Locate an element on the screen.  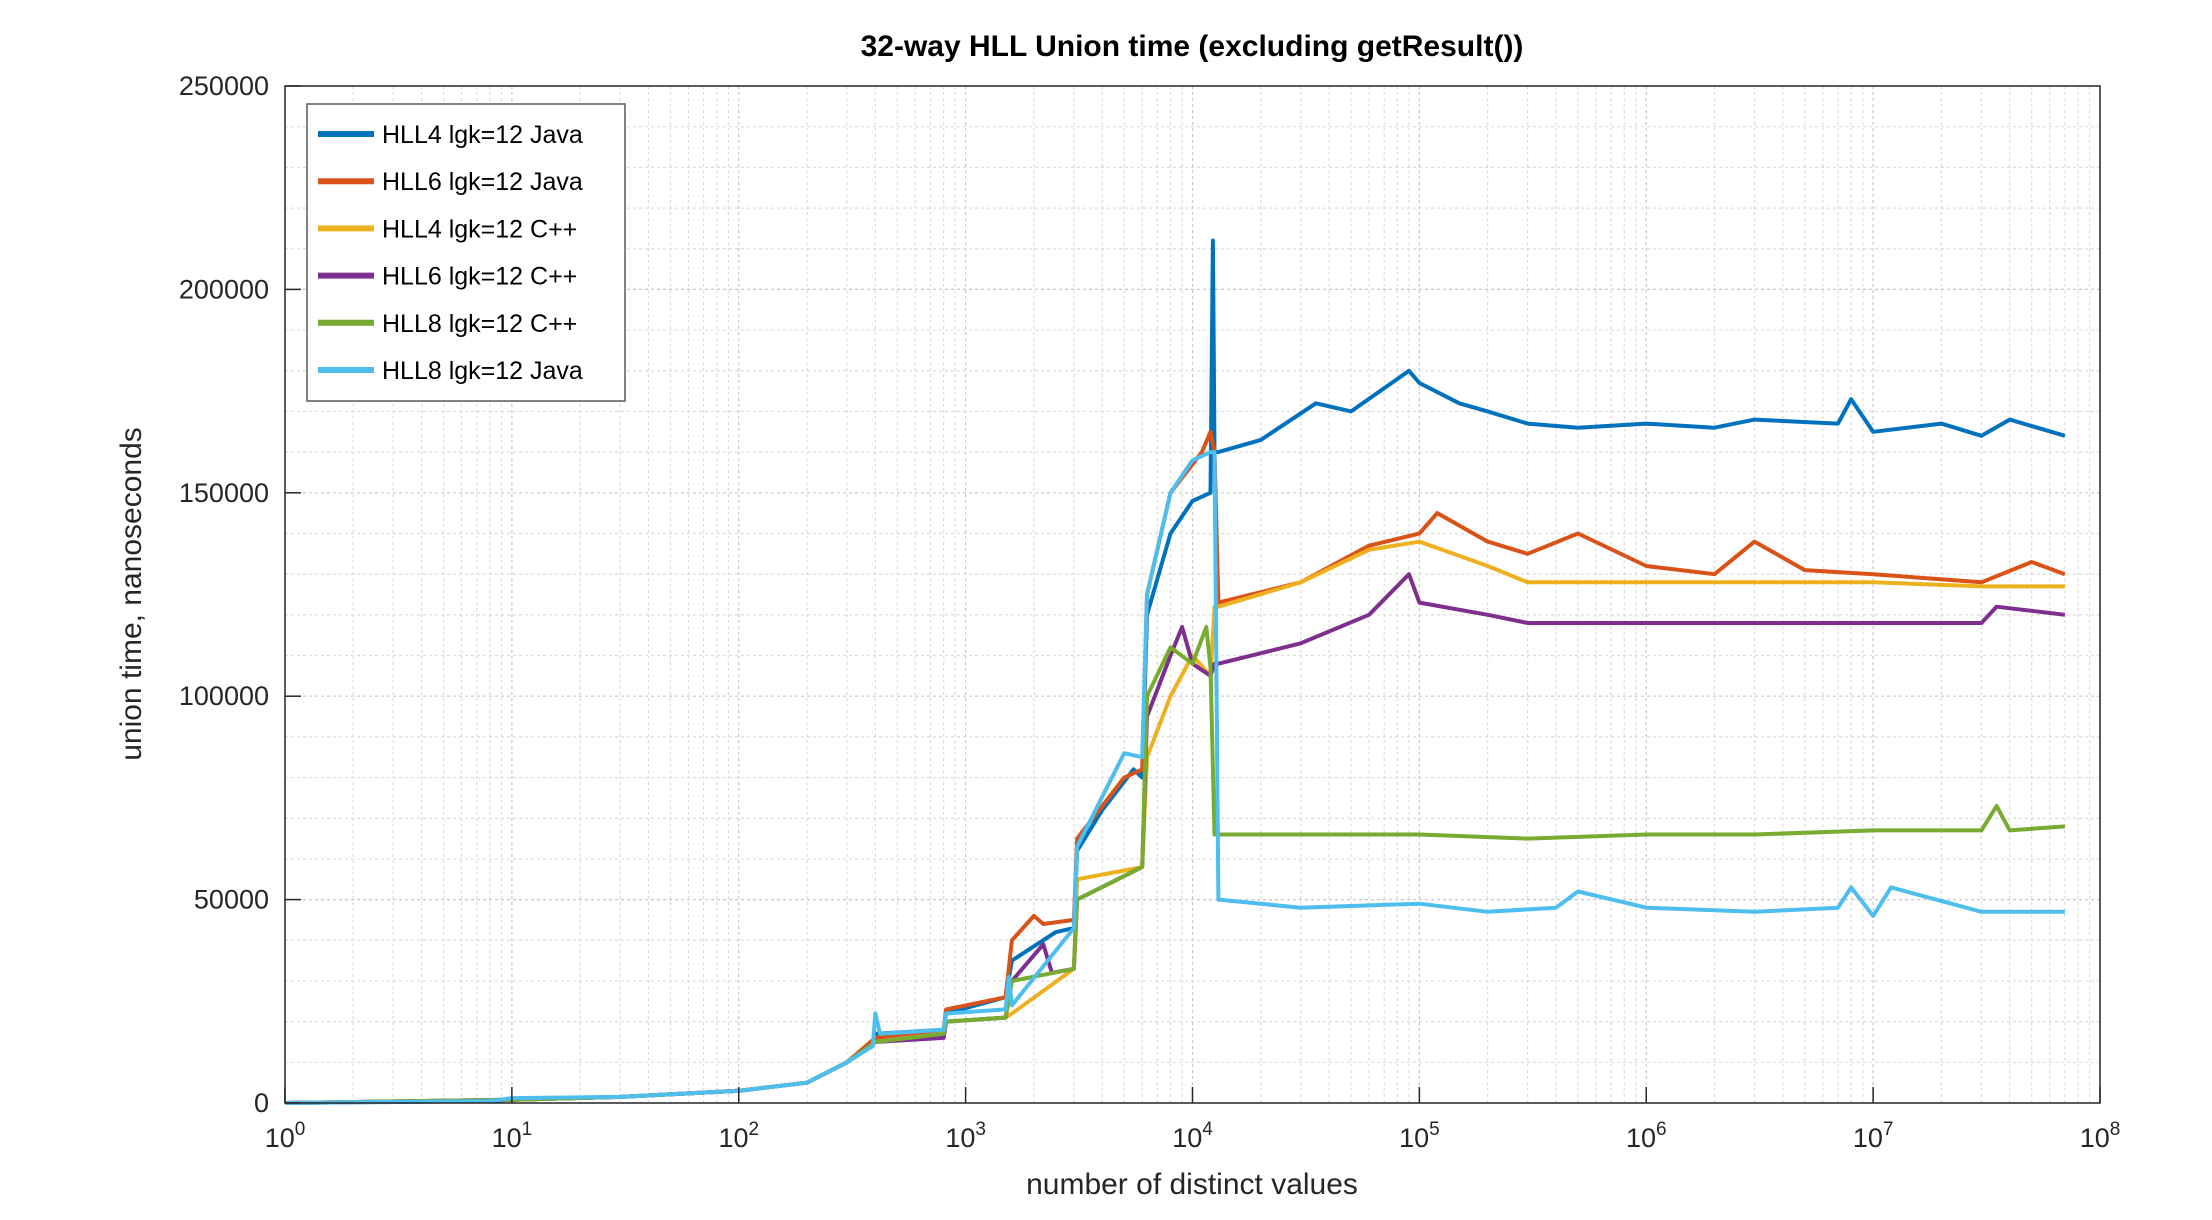
y-tick-label: 50000 is located at coordinates (231, 900).